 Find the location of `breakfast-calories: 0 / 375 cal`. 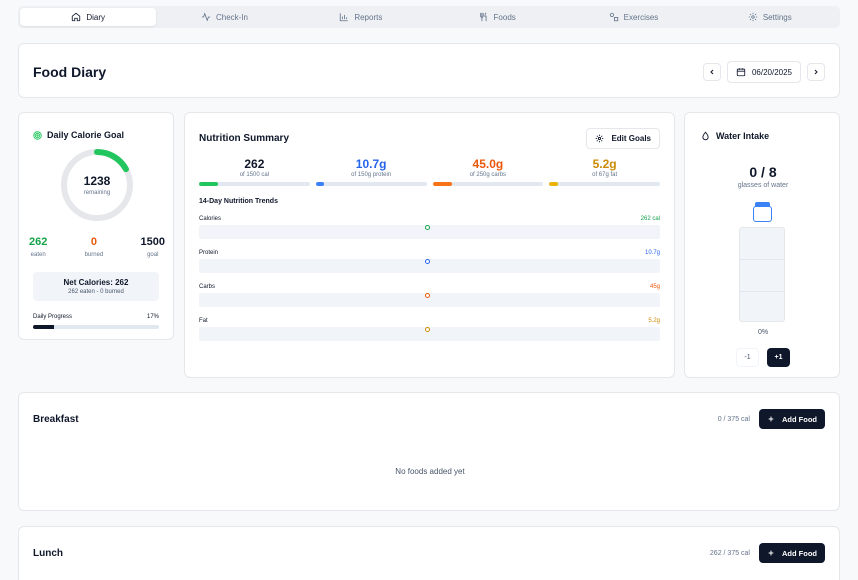

breakfast-calories: 0 / 375 cal is located at coordinates (733, 419).